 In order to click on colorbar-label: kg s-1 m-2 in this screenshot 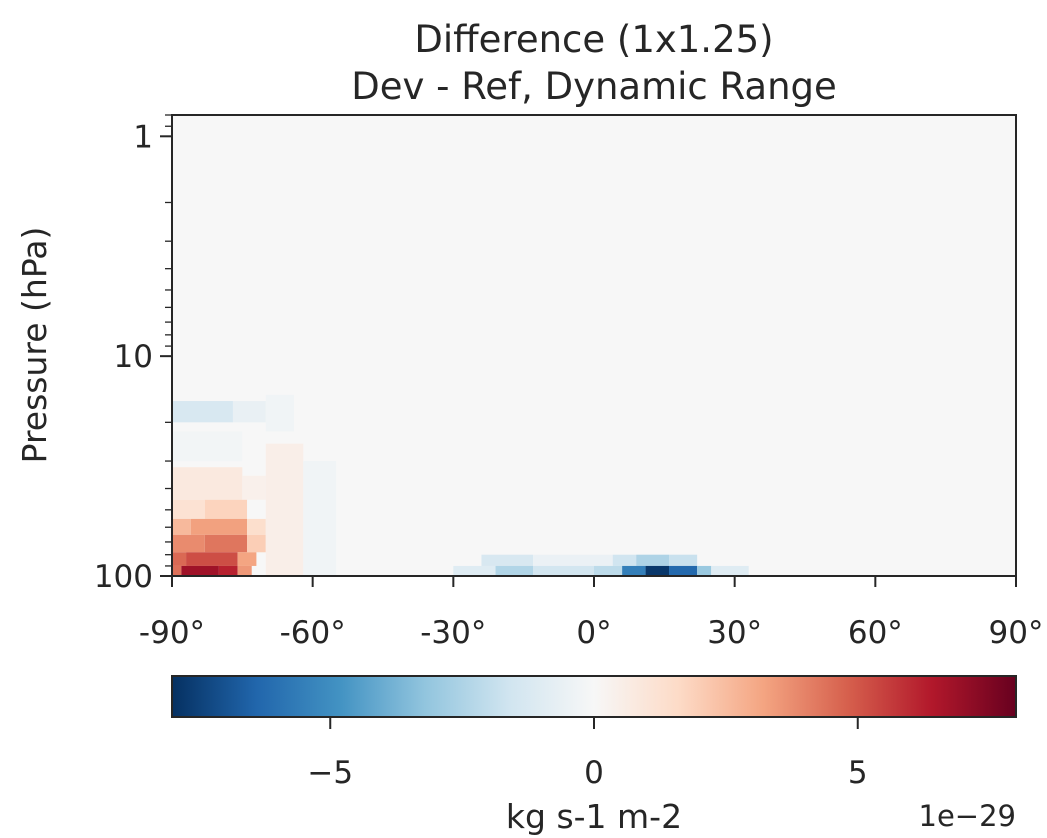, I will do `click(594, 816)`.